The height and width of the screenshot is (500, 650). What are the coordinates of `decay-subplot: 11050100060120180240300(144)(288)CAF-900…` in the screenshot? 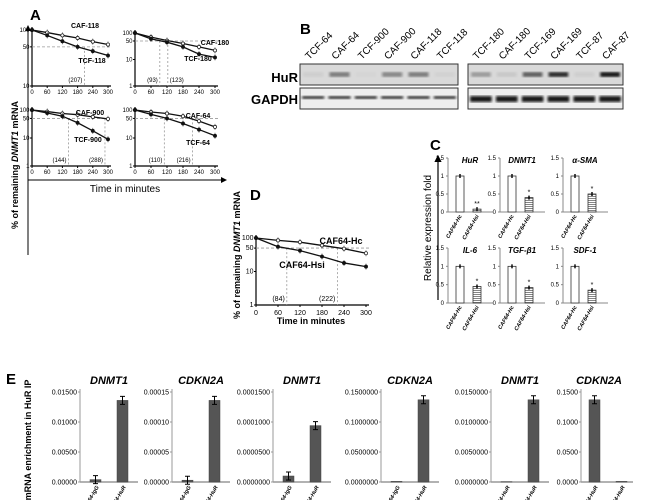 It's located at (66, 141).